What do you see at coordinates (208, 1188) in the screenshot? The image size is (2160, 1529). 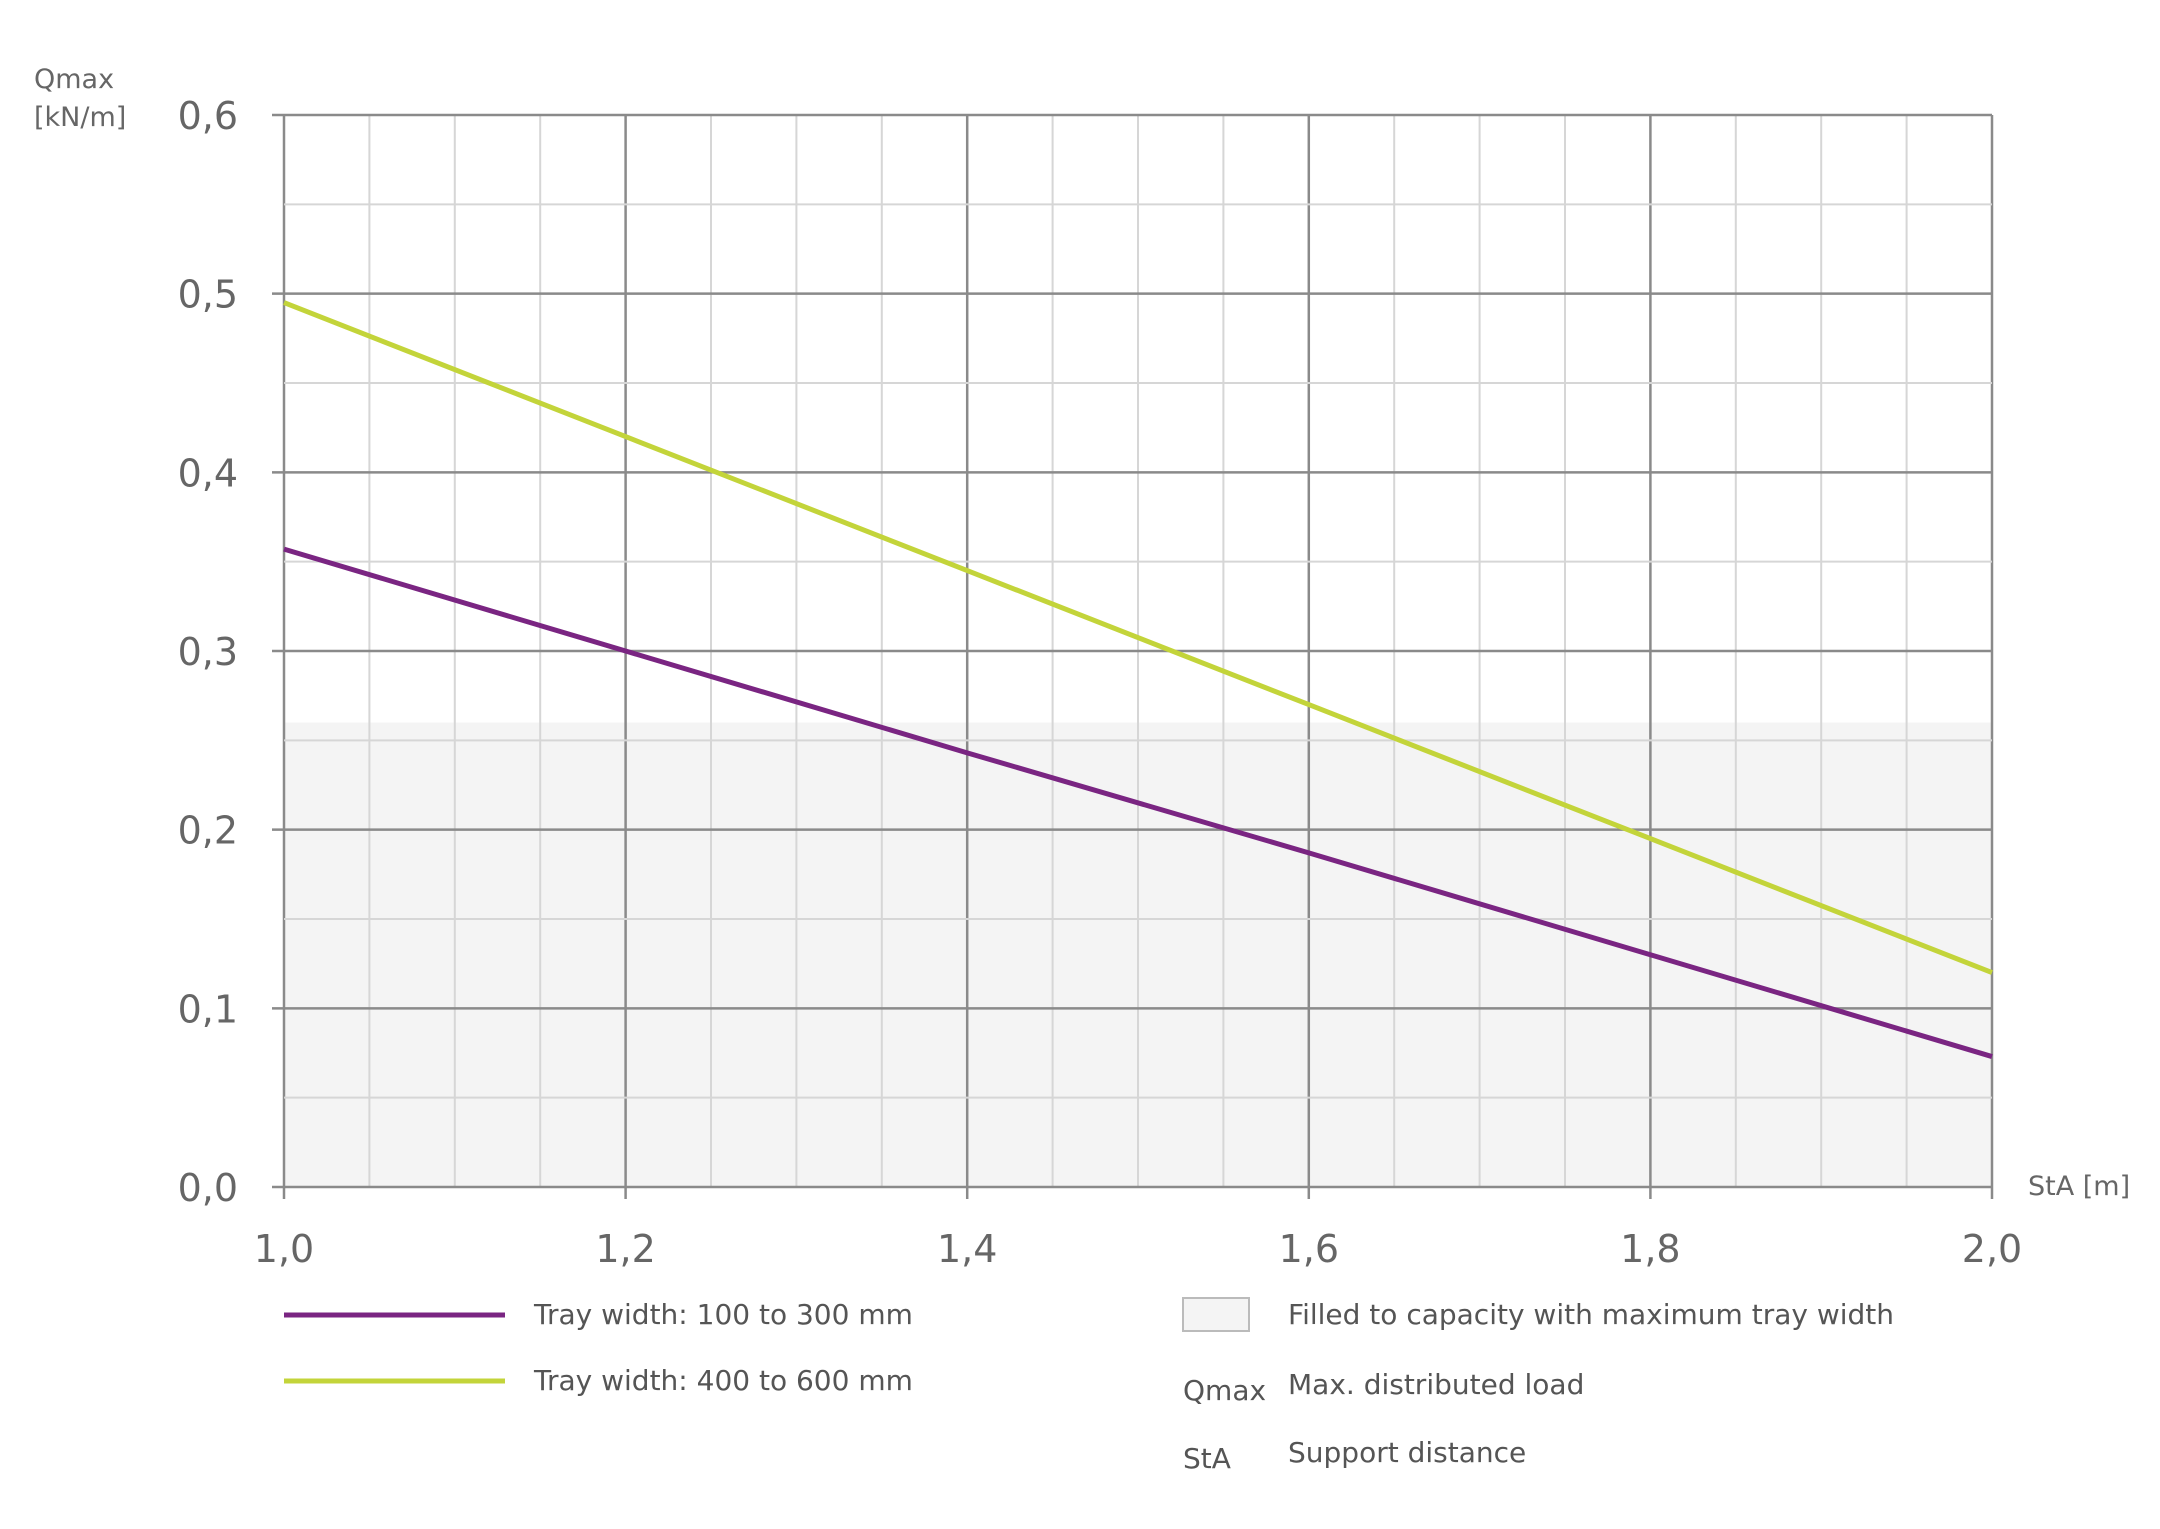 I see `y-tick-label: 0,0` at bounding box center [208, 1188].